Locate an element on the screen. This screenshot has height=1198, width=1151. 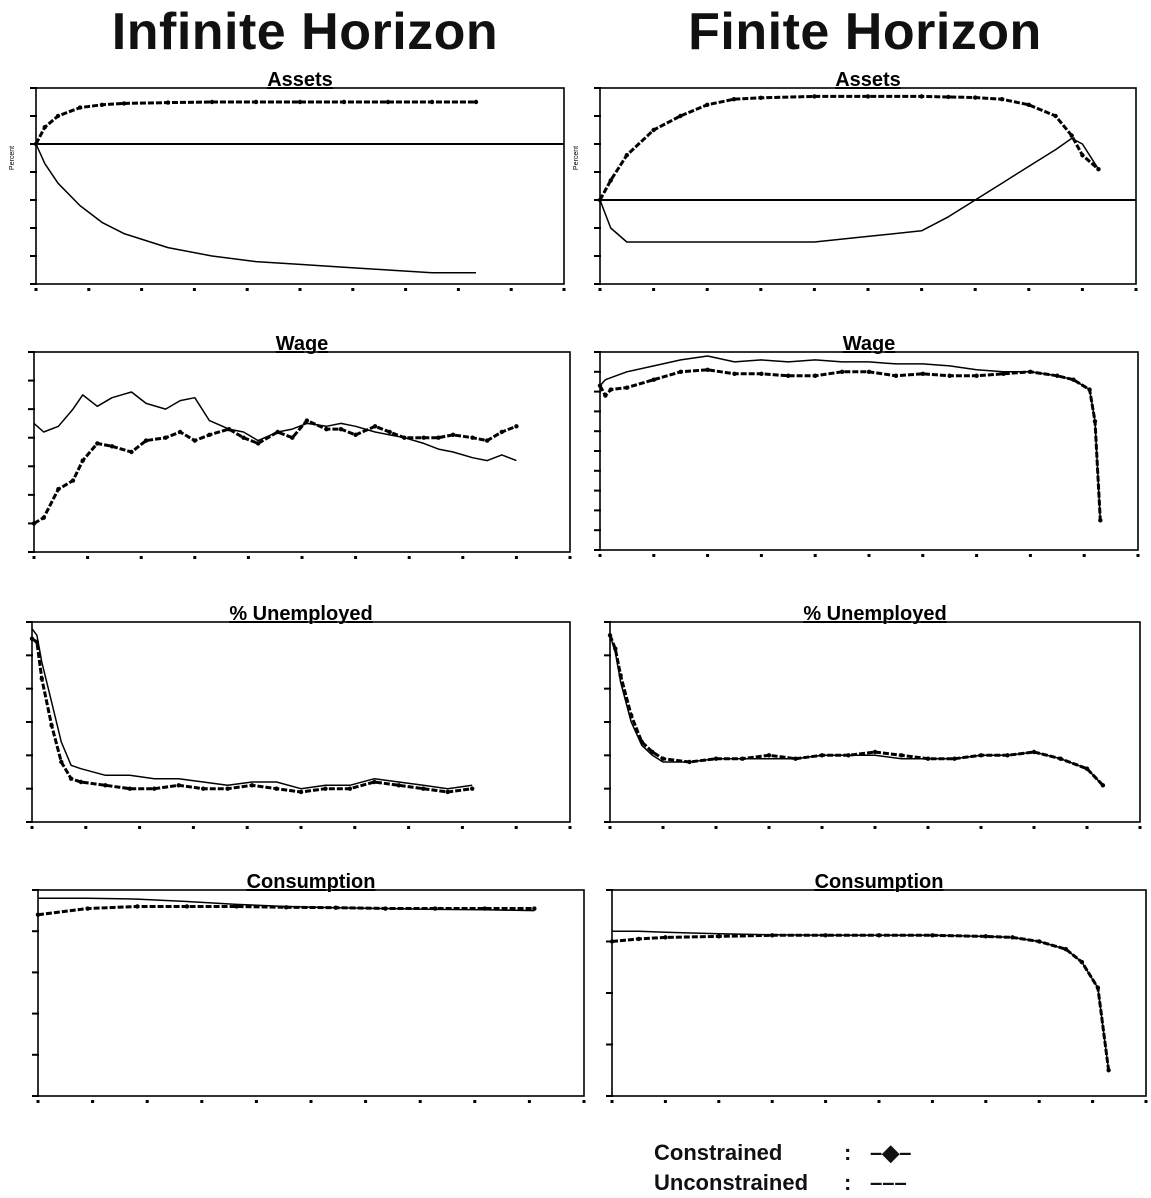
finite-assets-y-axis-label: Percent is located at coordinates (576, 158).